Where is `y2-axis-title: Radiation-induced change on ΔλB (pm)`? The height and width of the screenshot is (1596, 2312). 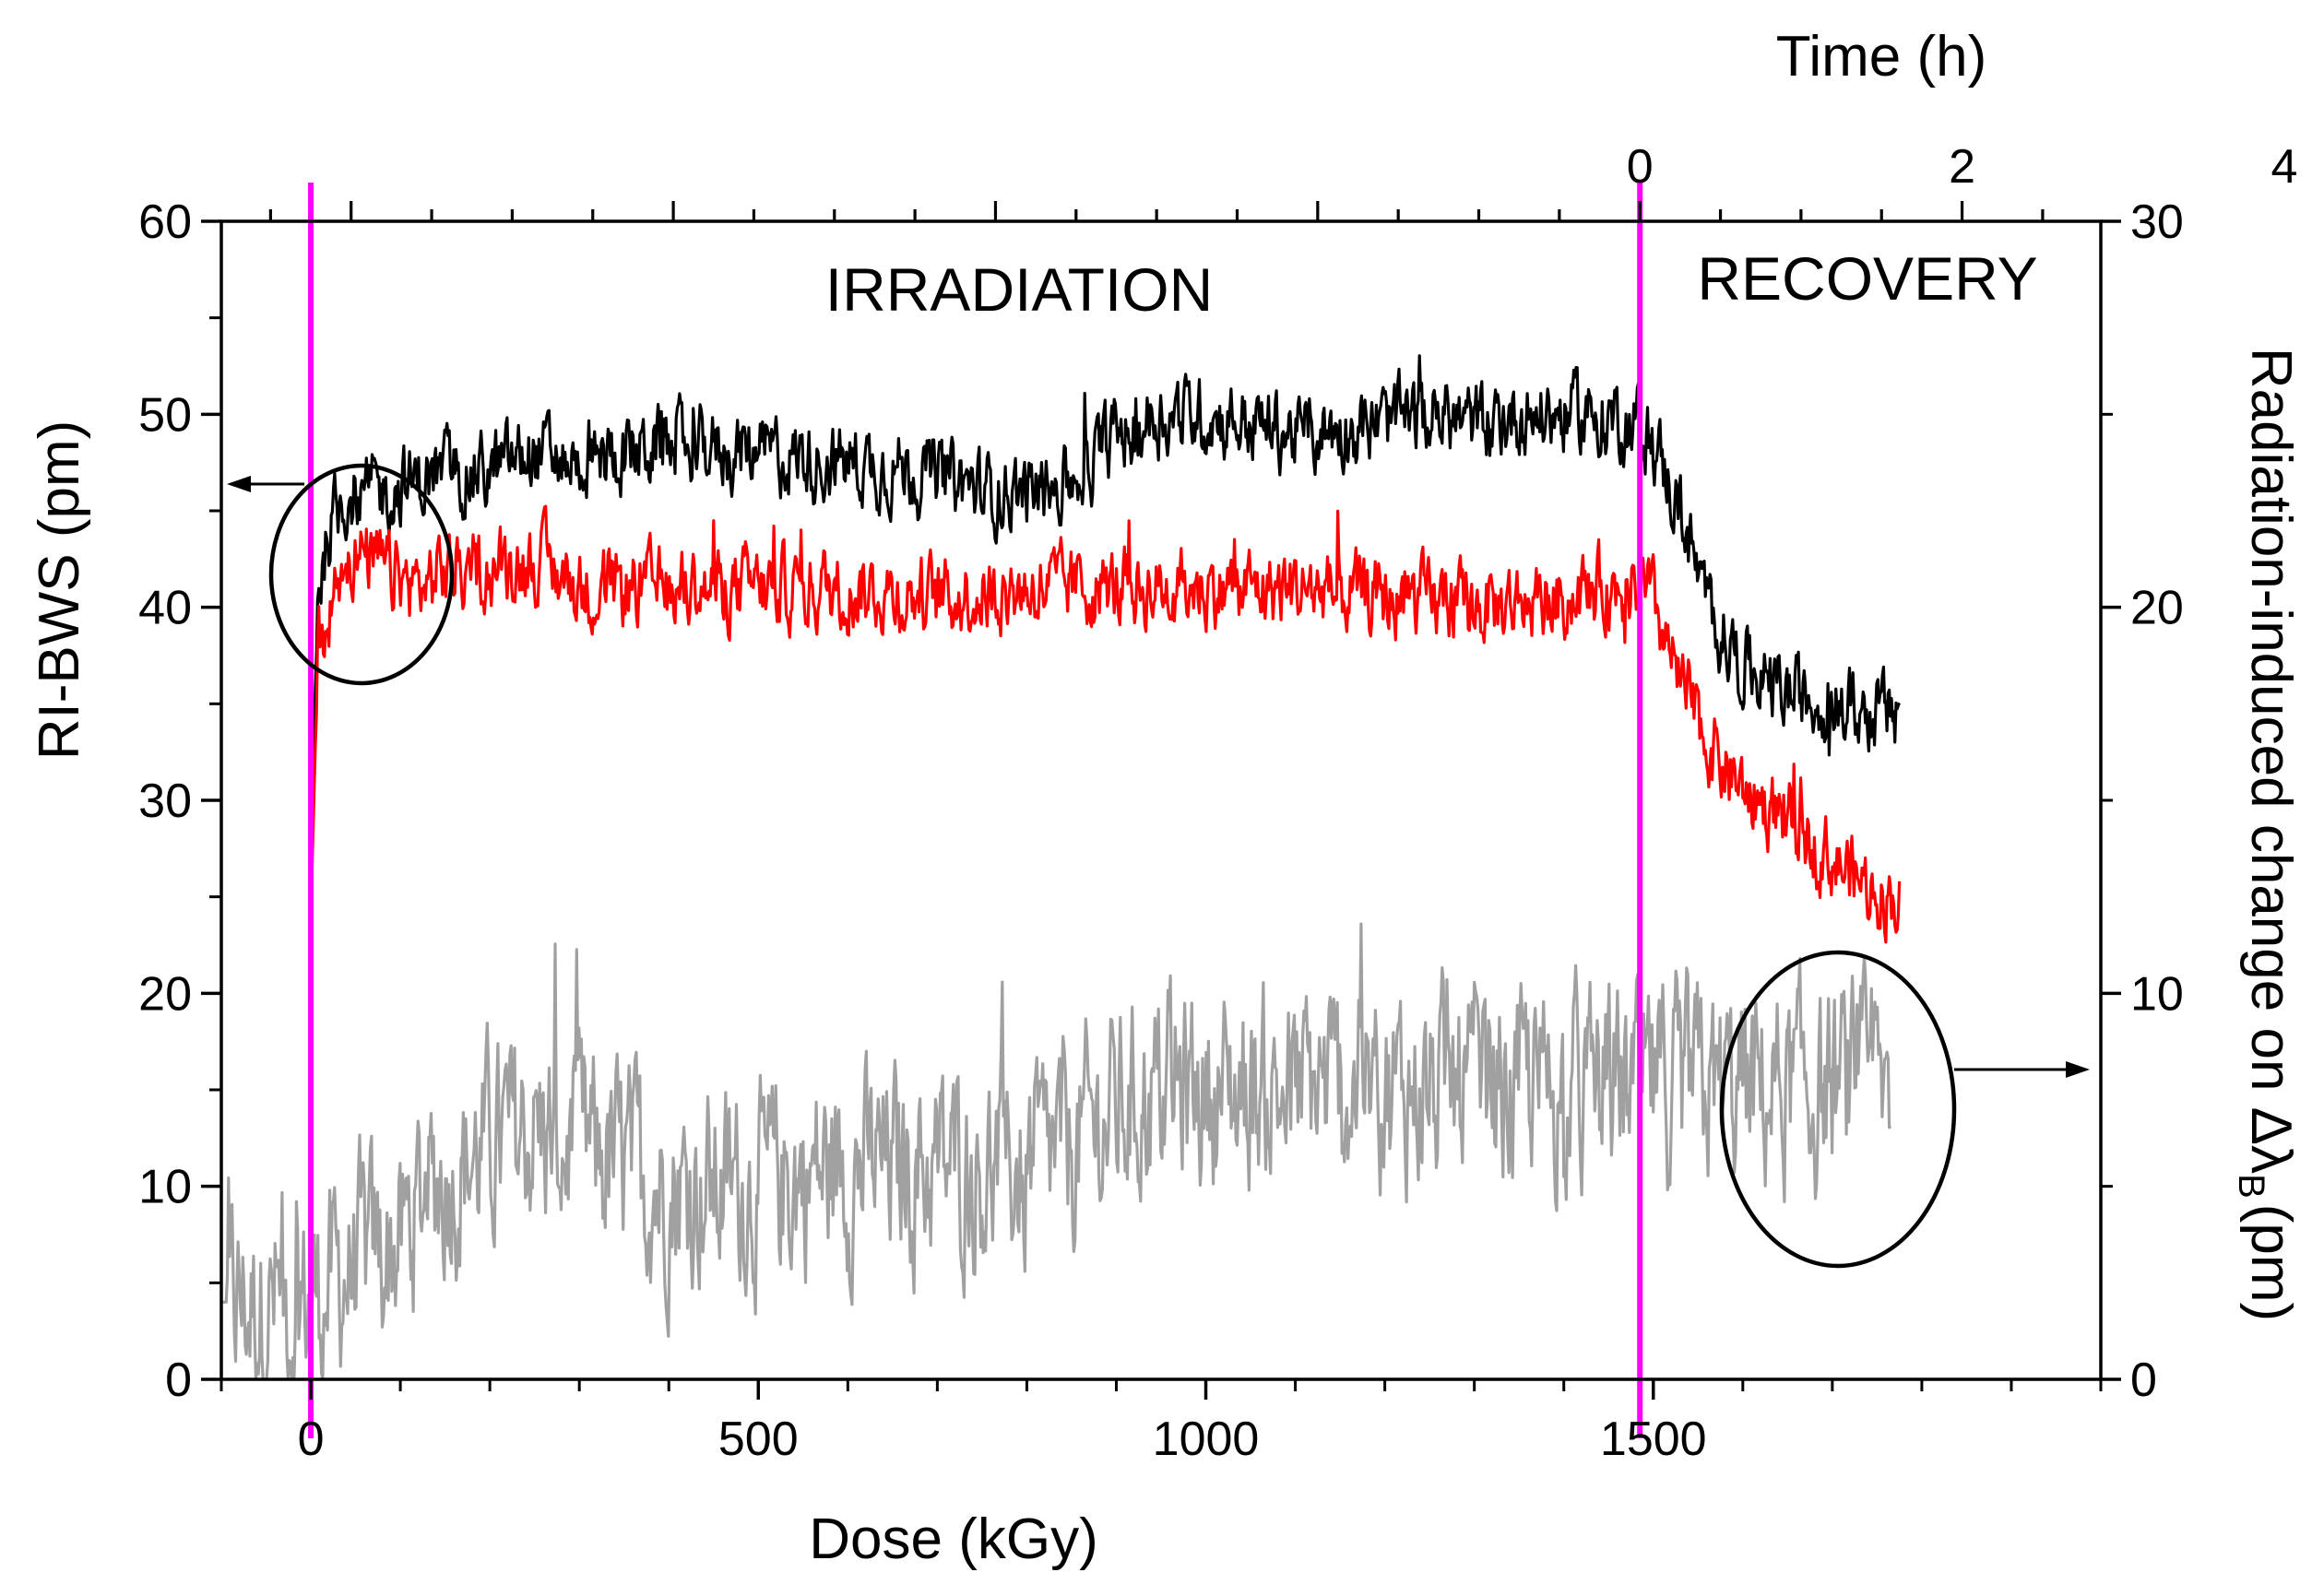
y2-axis-title: Radiation-induced change on ΔλB (pm) is located at coordinates (2267, 834).